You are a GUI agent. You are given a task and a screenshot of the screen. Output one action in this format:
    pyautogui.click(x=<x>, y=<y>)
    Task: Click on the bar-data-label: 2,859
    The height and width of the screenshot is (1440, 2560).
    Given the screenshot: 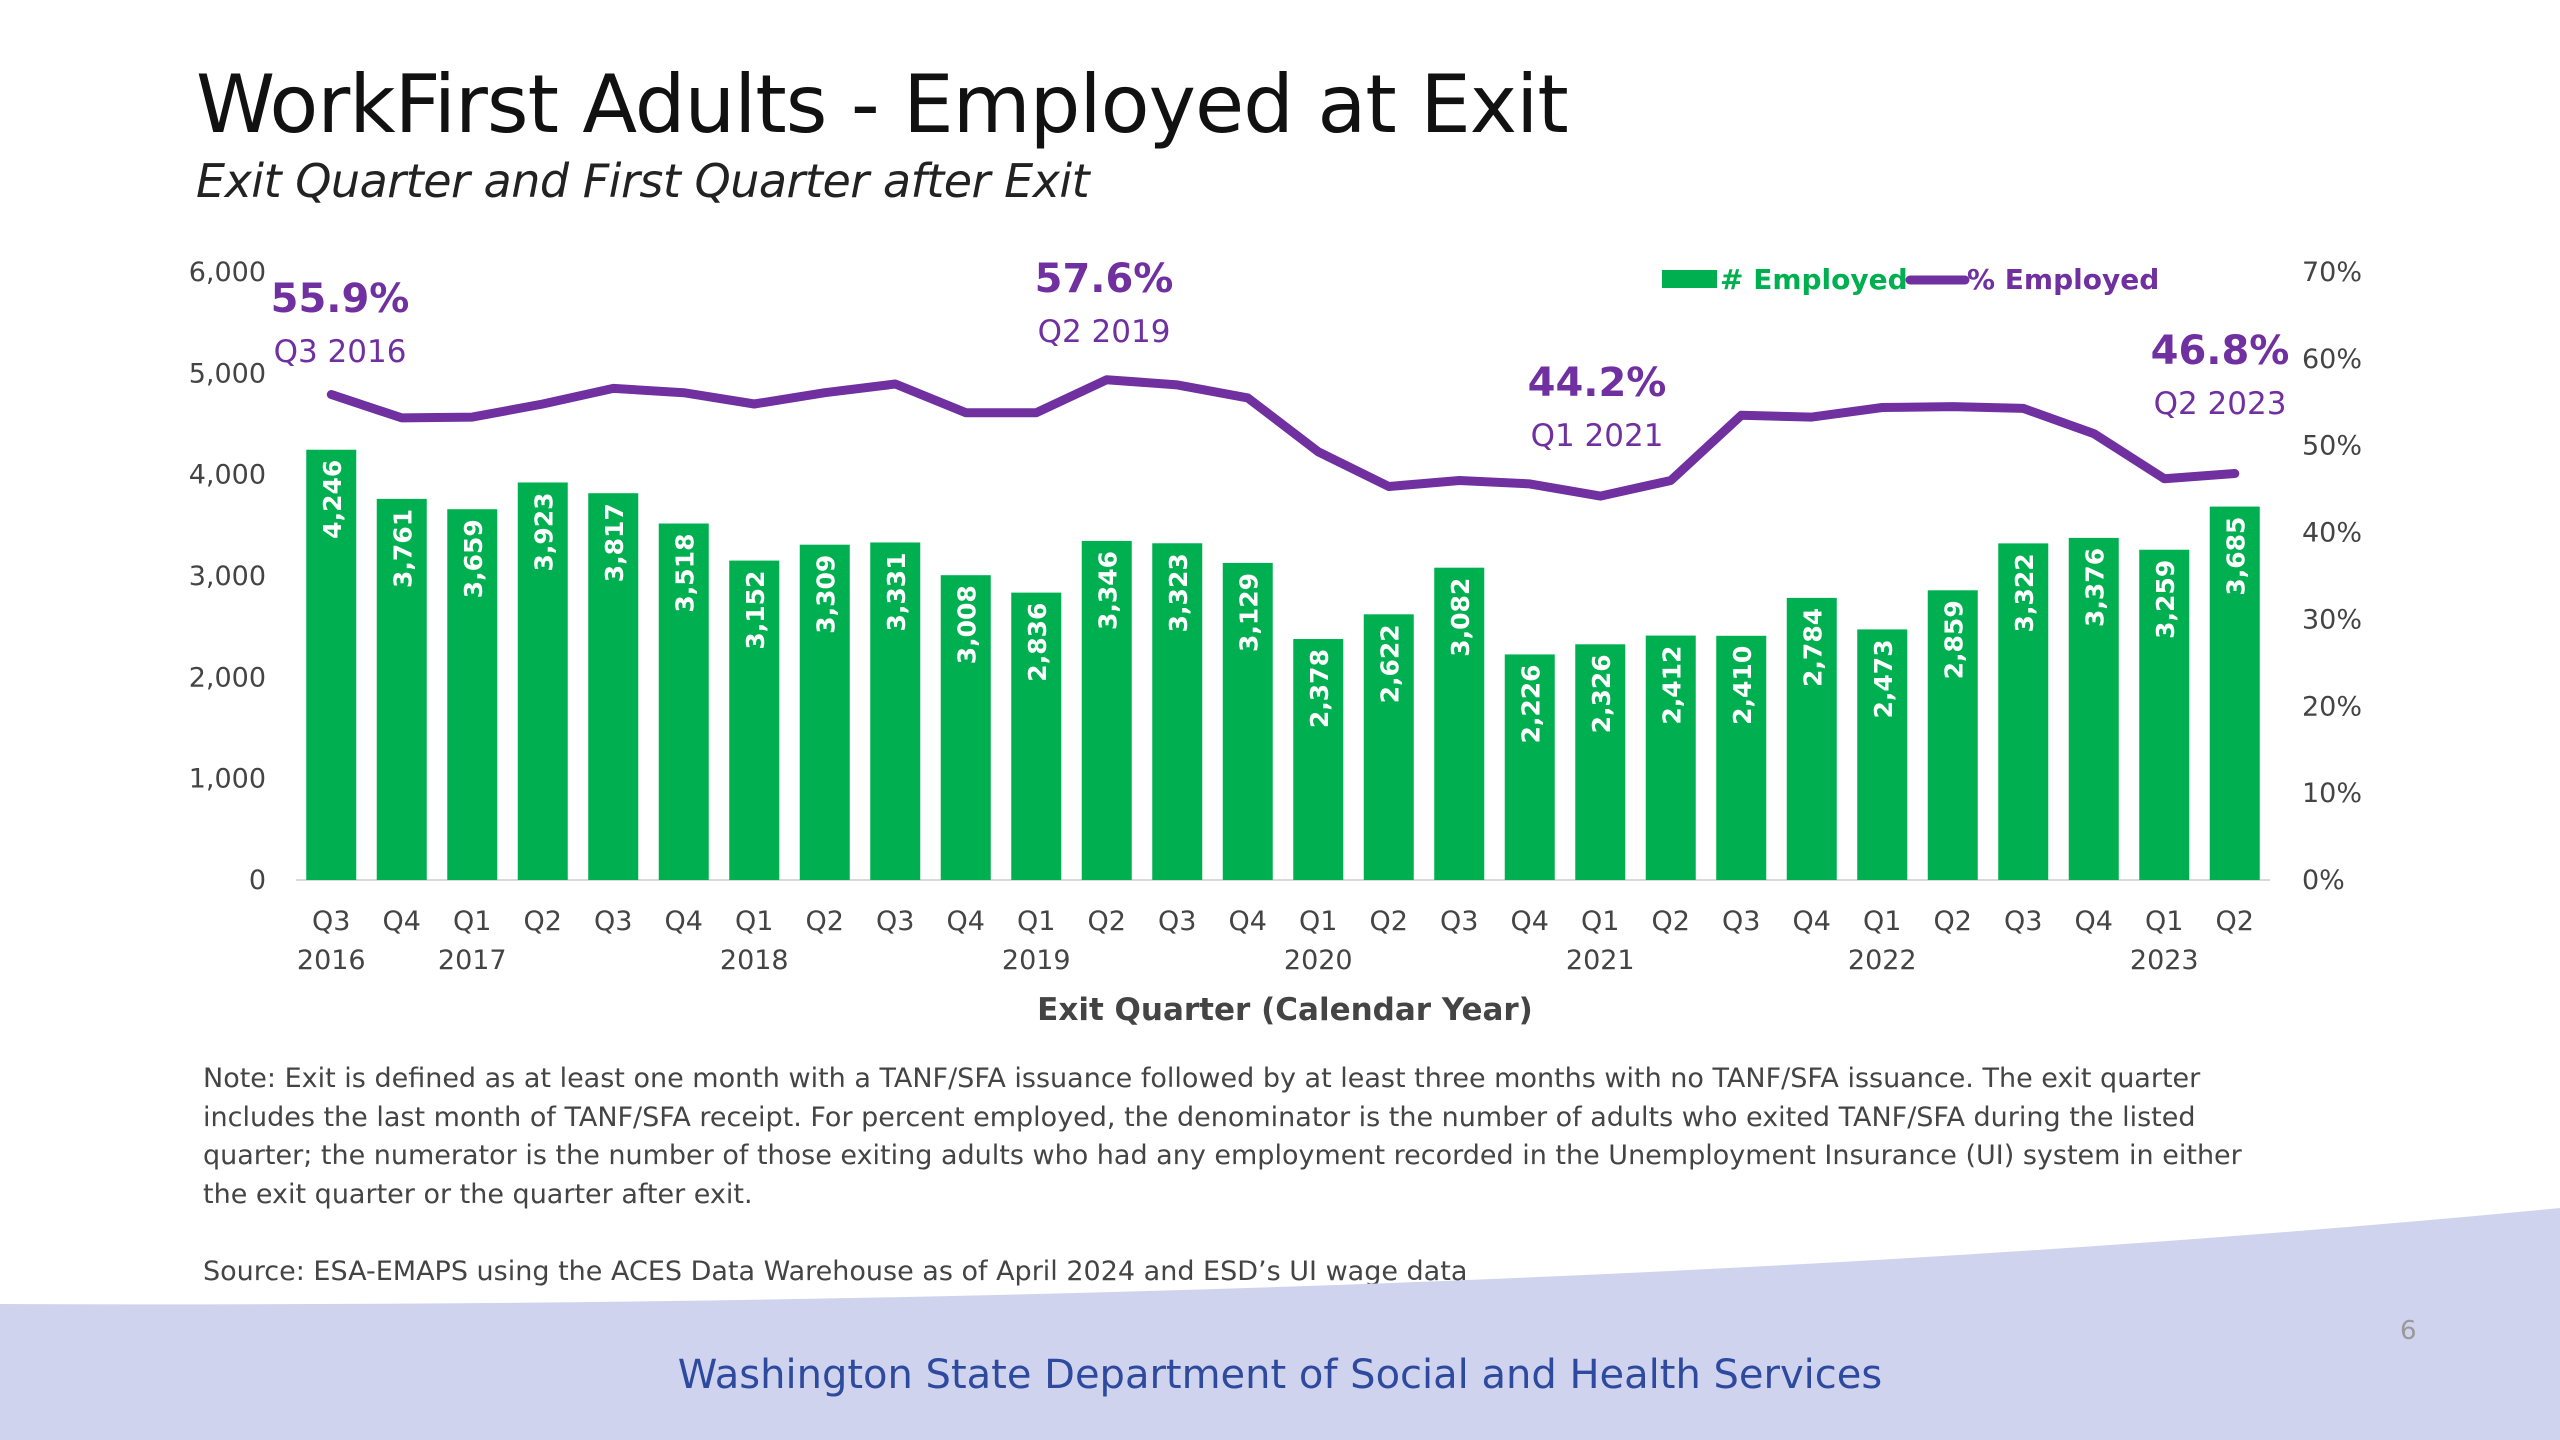 What is the action you would take?
    pyautogui.click(x=1954, y=639)
    